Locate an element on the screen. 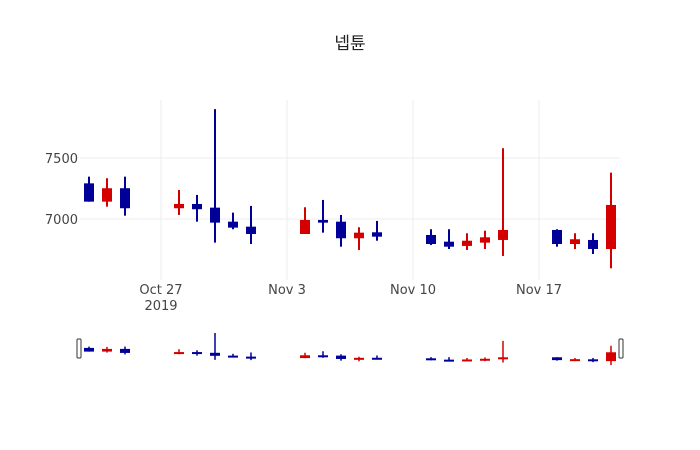 This screenshot has height=450, width=700. x-tick-label: Oct 27 is located at coordinates (160, 290).